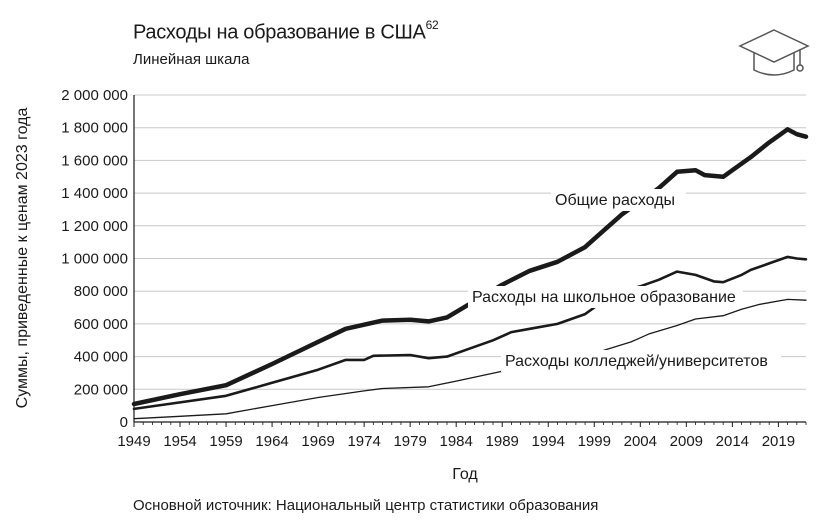 The width and height of the screenshot is (820, 532). What do you see at coordinates (101, 324) in the screenshot?
I see `y-tick-label: 600 000` at bounding box center [101, 324].